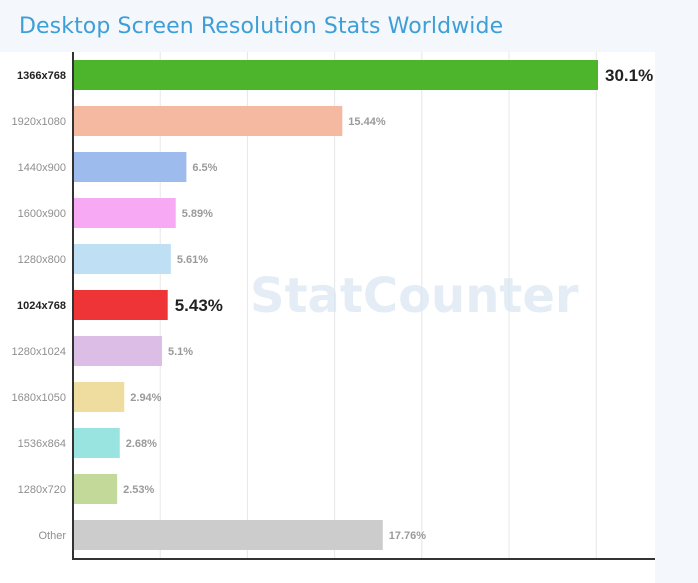 The width and height of the screenshot is (698, 583). I want to click on value-label: 2.53%, so click(138, 490).